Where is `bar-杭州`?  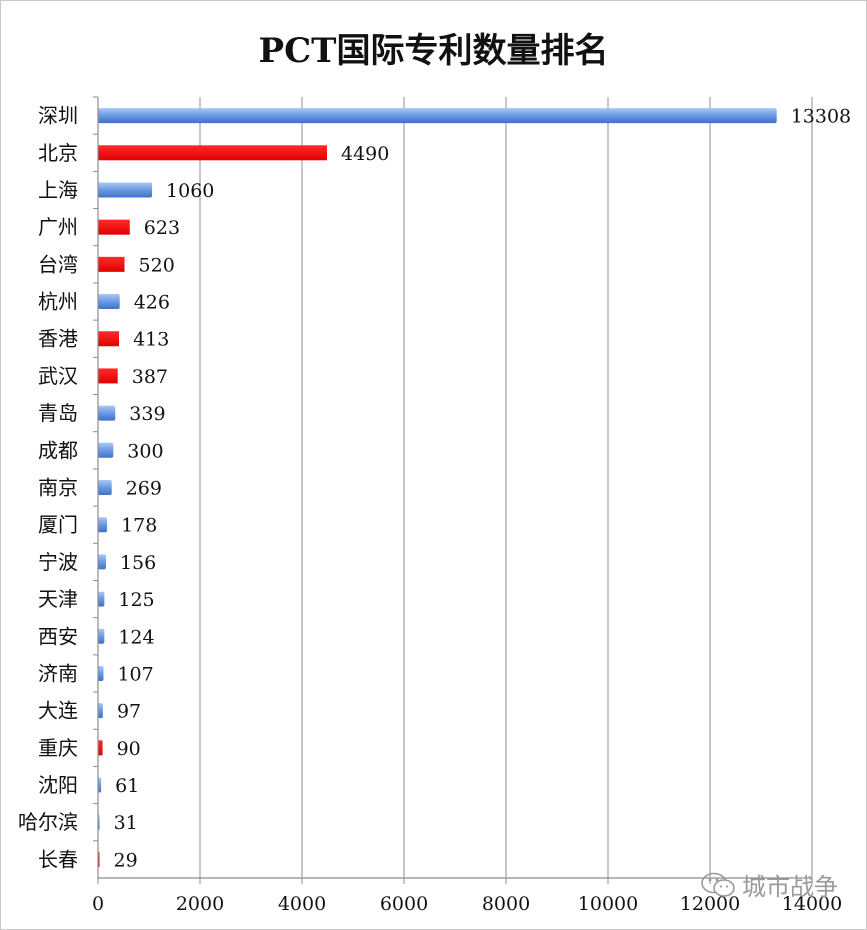 bar-杭州 is located at coordinates (109, 302).